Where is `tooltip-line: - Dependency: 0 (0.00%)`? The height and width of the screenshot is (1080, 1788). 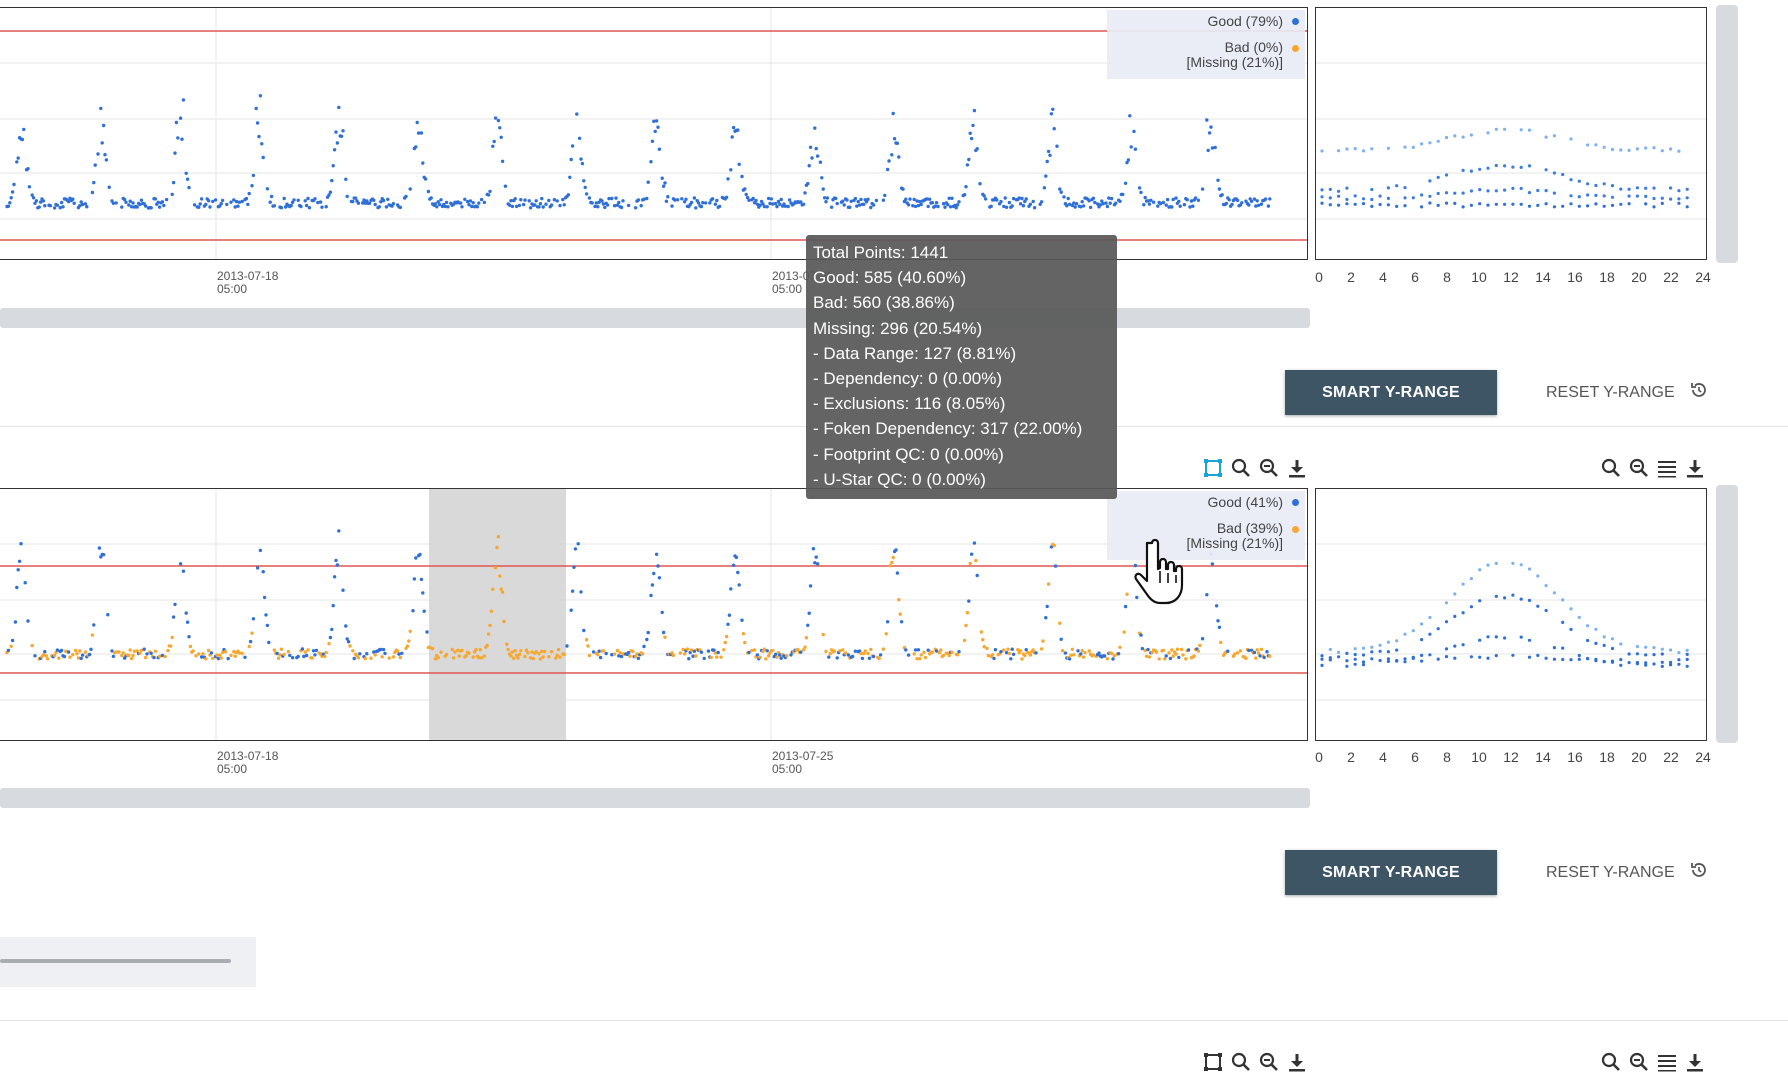 tooltip-line: - Dependency: 0 (0.00%) is located at coordinates (907, 379).